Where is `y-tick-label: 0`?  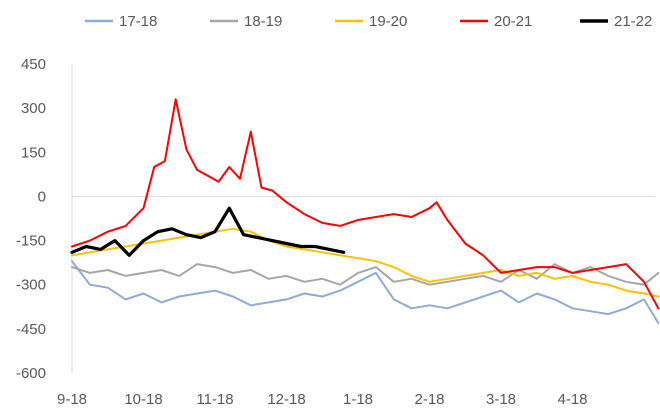 y-tick-label: 0 is located at coordinates (42, 196).